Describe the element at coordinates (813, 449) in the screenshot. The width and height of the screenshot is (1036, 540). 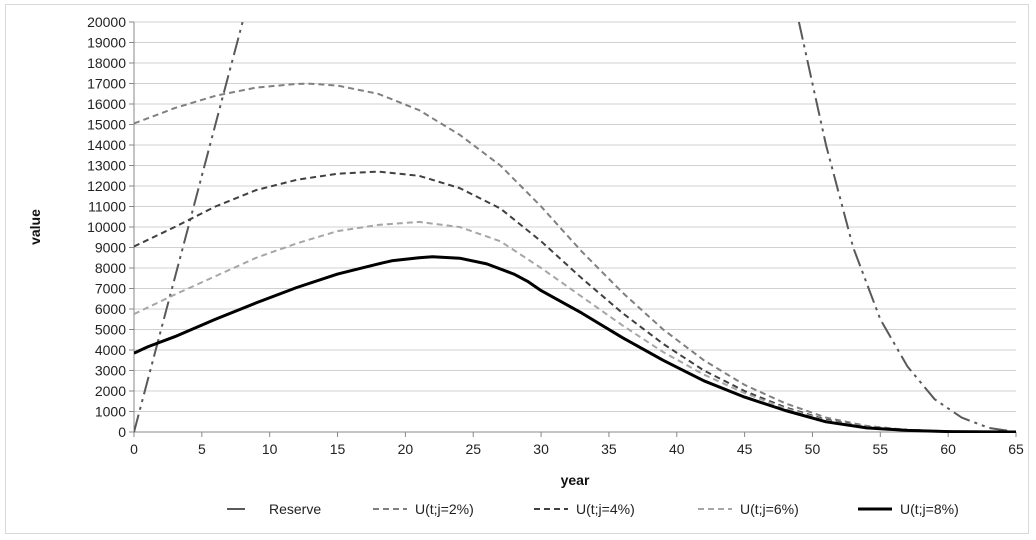
I see `x-tick-label: 50` at that location.